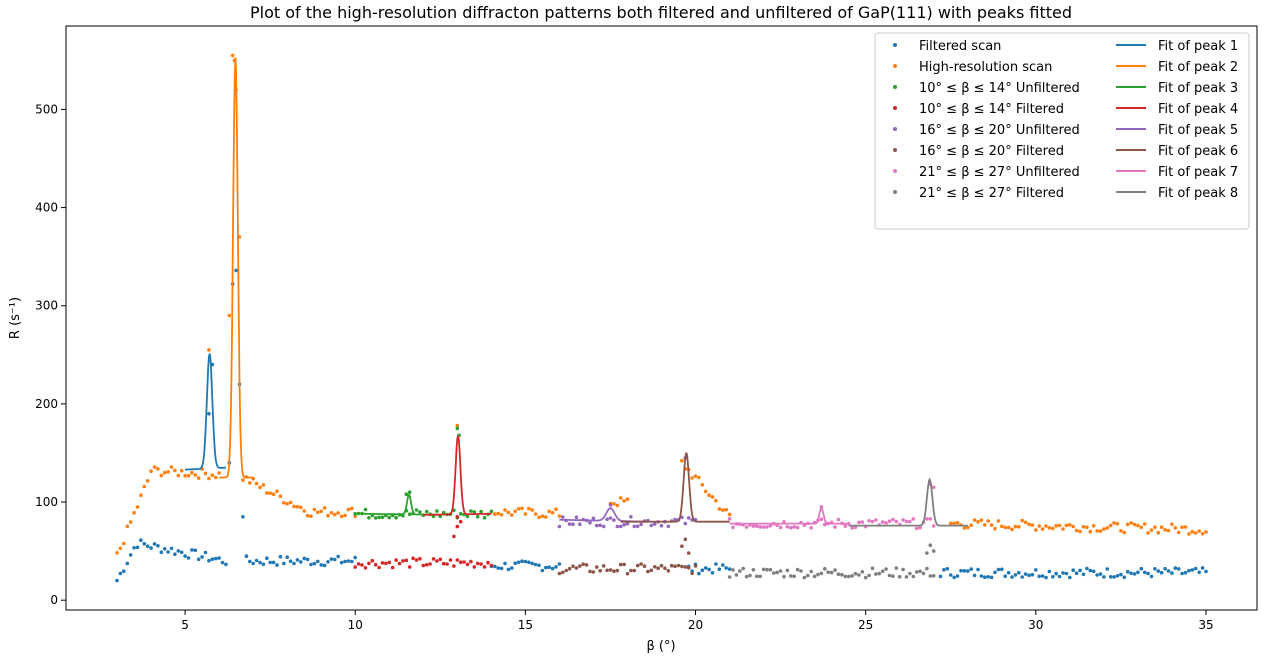 This screenshot has width=1269, height=658. Describe the element at coordinates (895, 150) in the screenshot. I see `legend-marker` at that location.